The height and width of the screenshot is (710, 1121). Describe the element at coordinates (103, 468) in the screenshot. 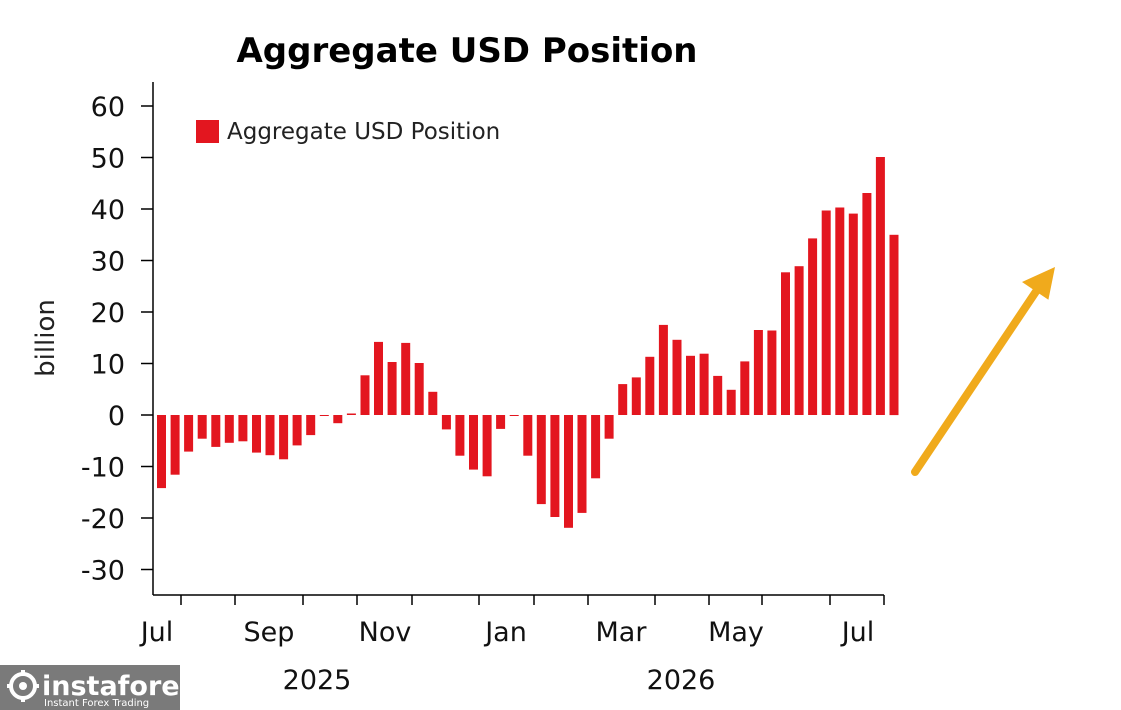

I see `y-tick-label: -10` at that location.